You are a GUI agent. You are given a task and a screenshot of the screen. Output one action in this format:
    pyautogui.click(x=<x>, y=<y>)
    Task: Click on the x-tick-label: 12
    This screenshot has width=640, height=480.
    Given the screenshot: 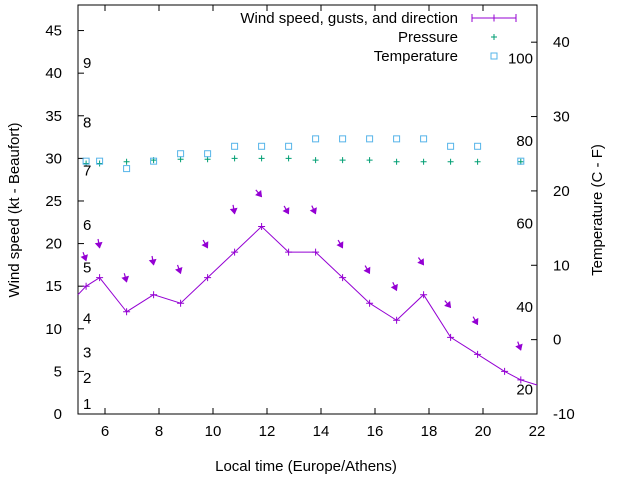 What is the action you would take?
    pyautogui.click(x=267, y=431)
    